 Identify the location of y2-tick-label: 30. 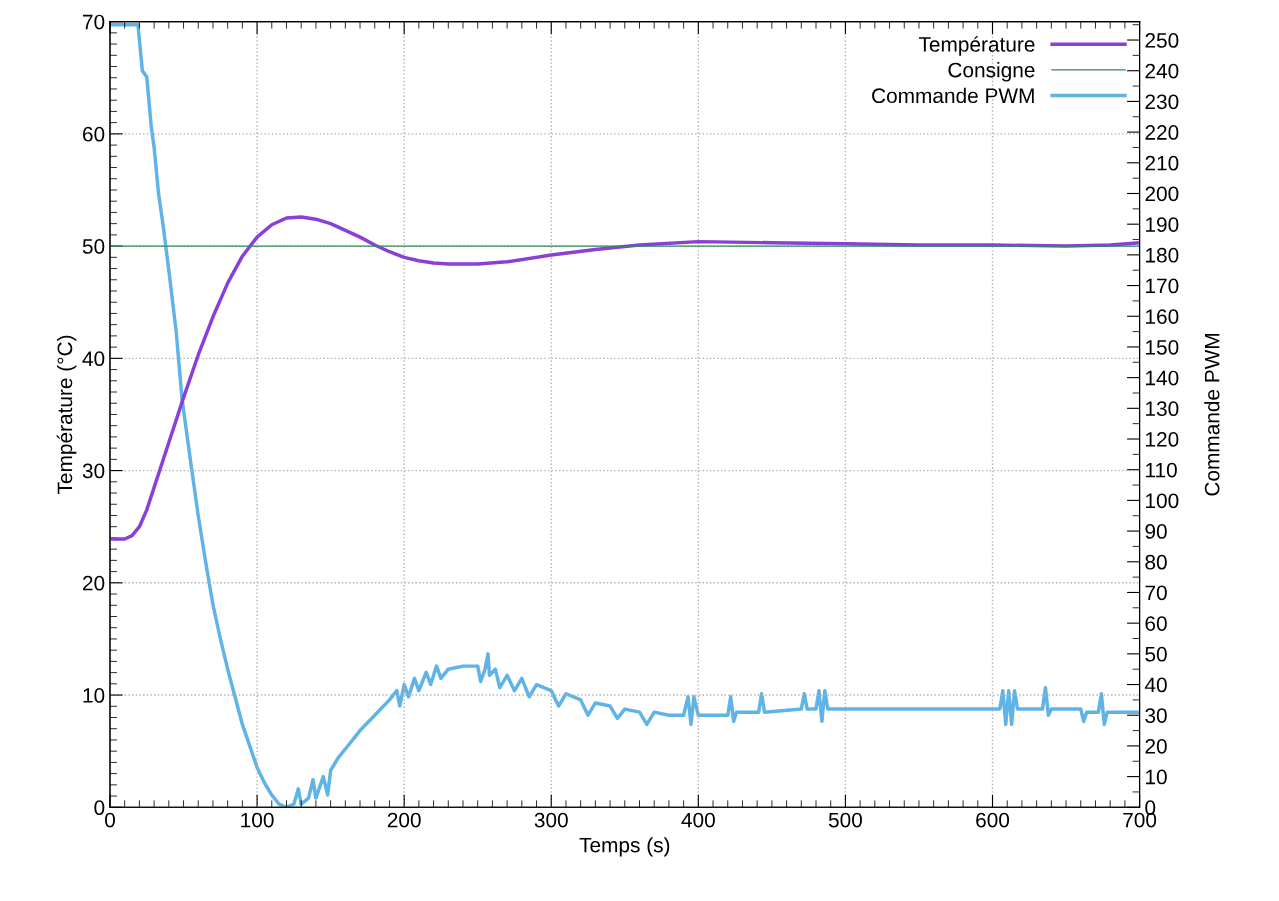
(1156, 715).